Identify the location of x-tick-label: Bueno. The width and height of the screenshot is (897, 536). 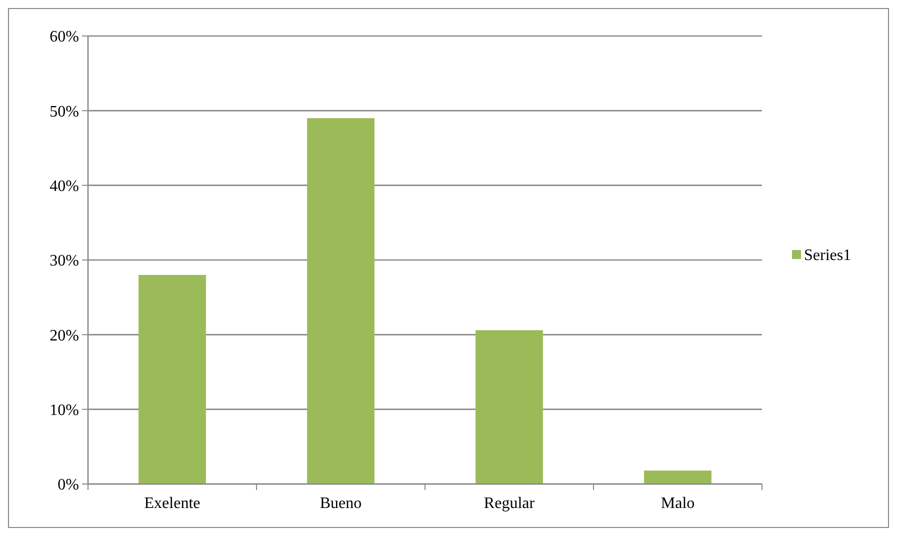
(341, 503).